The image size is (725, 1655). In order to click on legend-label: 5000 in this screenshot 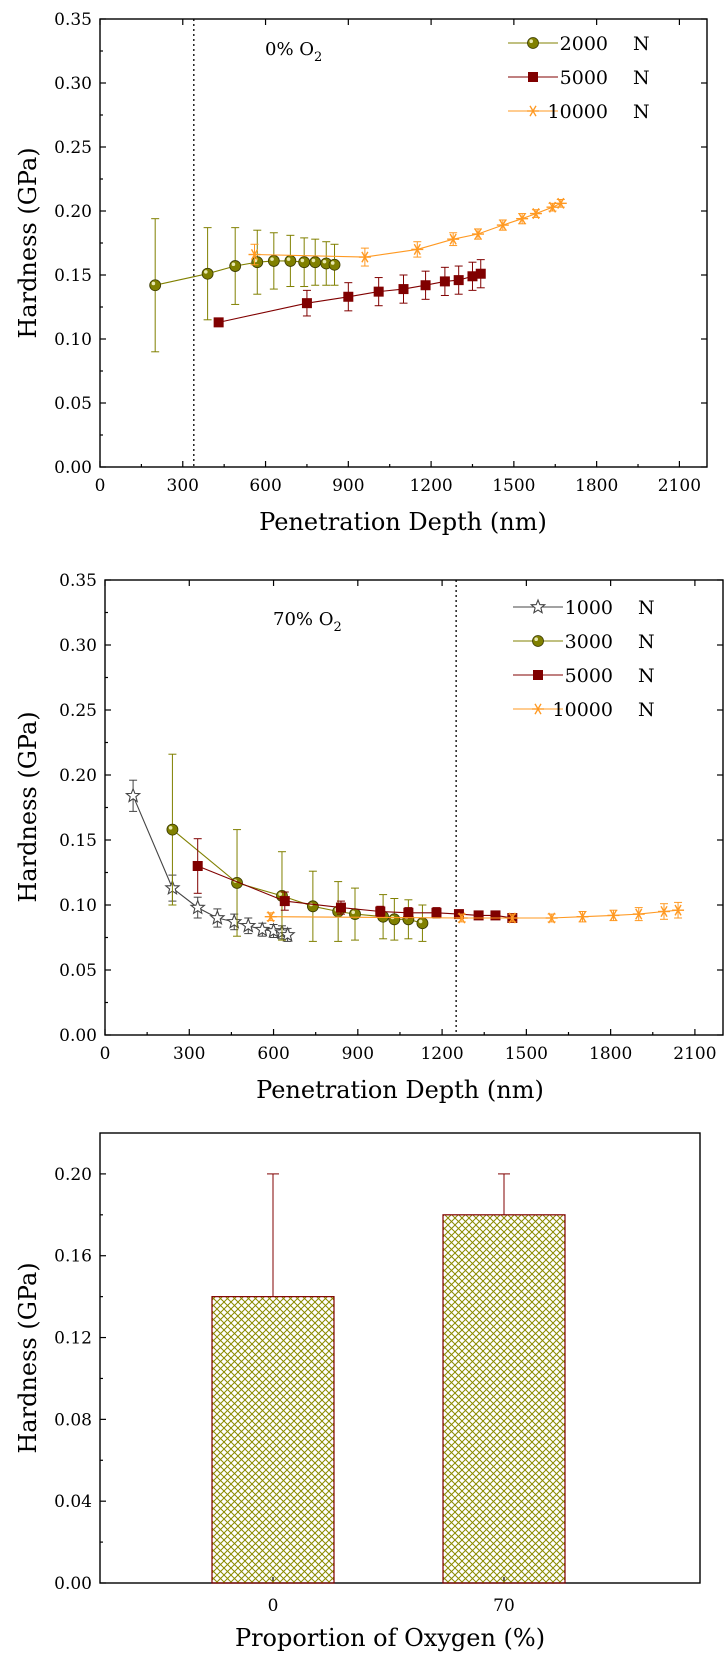, I will do `click(584, 78)`.